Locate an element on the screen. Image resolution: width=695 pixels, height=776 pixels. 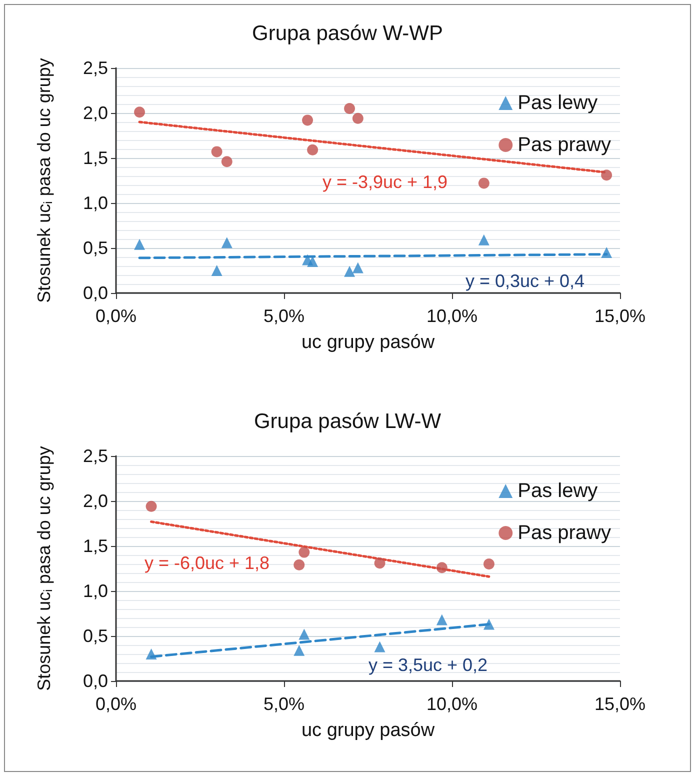
chart-title: Grupa pasów LW-W is located at coordinates (348, 421).